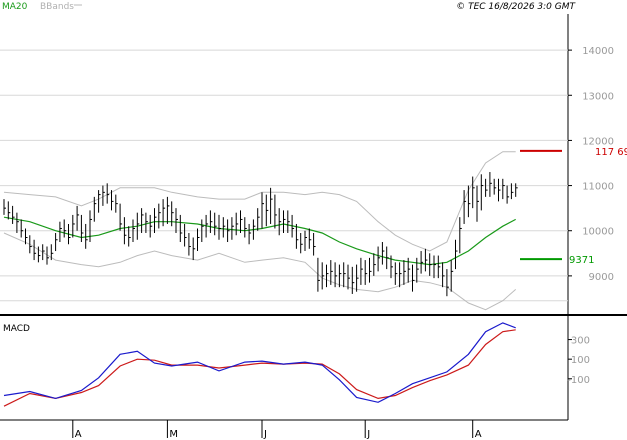 This screenshot has width=627, height=440. Describe the element at coordinates (573, 206) in the screenshot. I see `price-levels: 117 69 9371` at that location.